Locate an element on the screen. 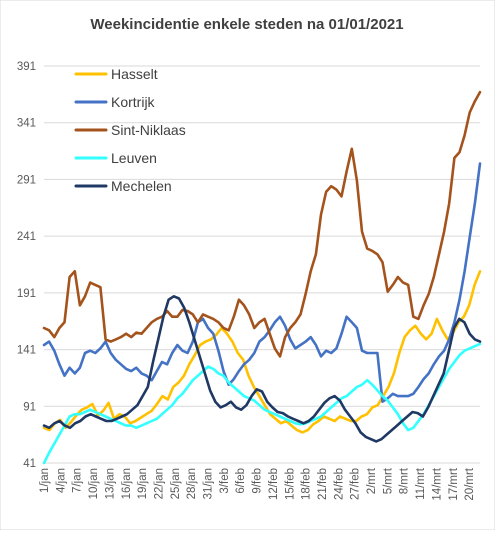 This screenshot has width=495, height=535. x-tick-label: 2/mrt is located at coordinates (372, 480).